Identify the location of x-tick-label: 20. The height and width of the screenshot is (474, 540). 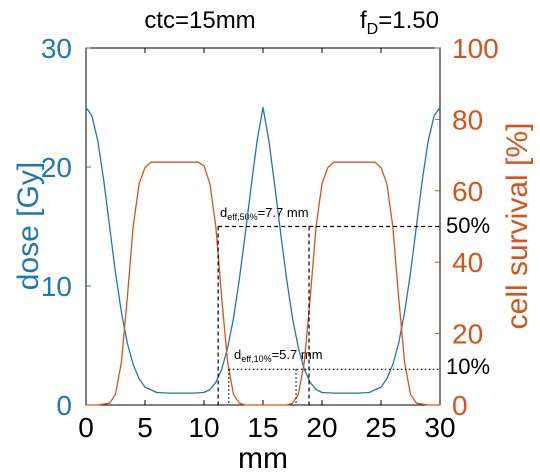
(321, 427).